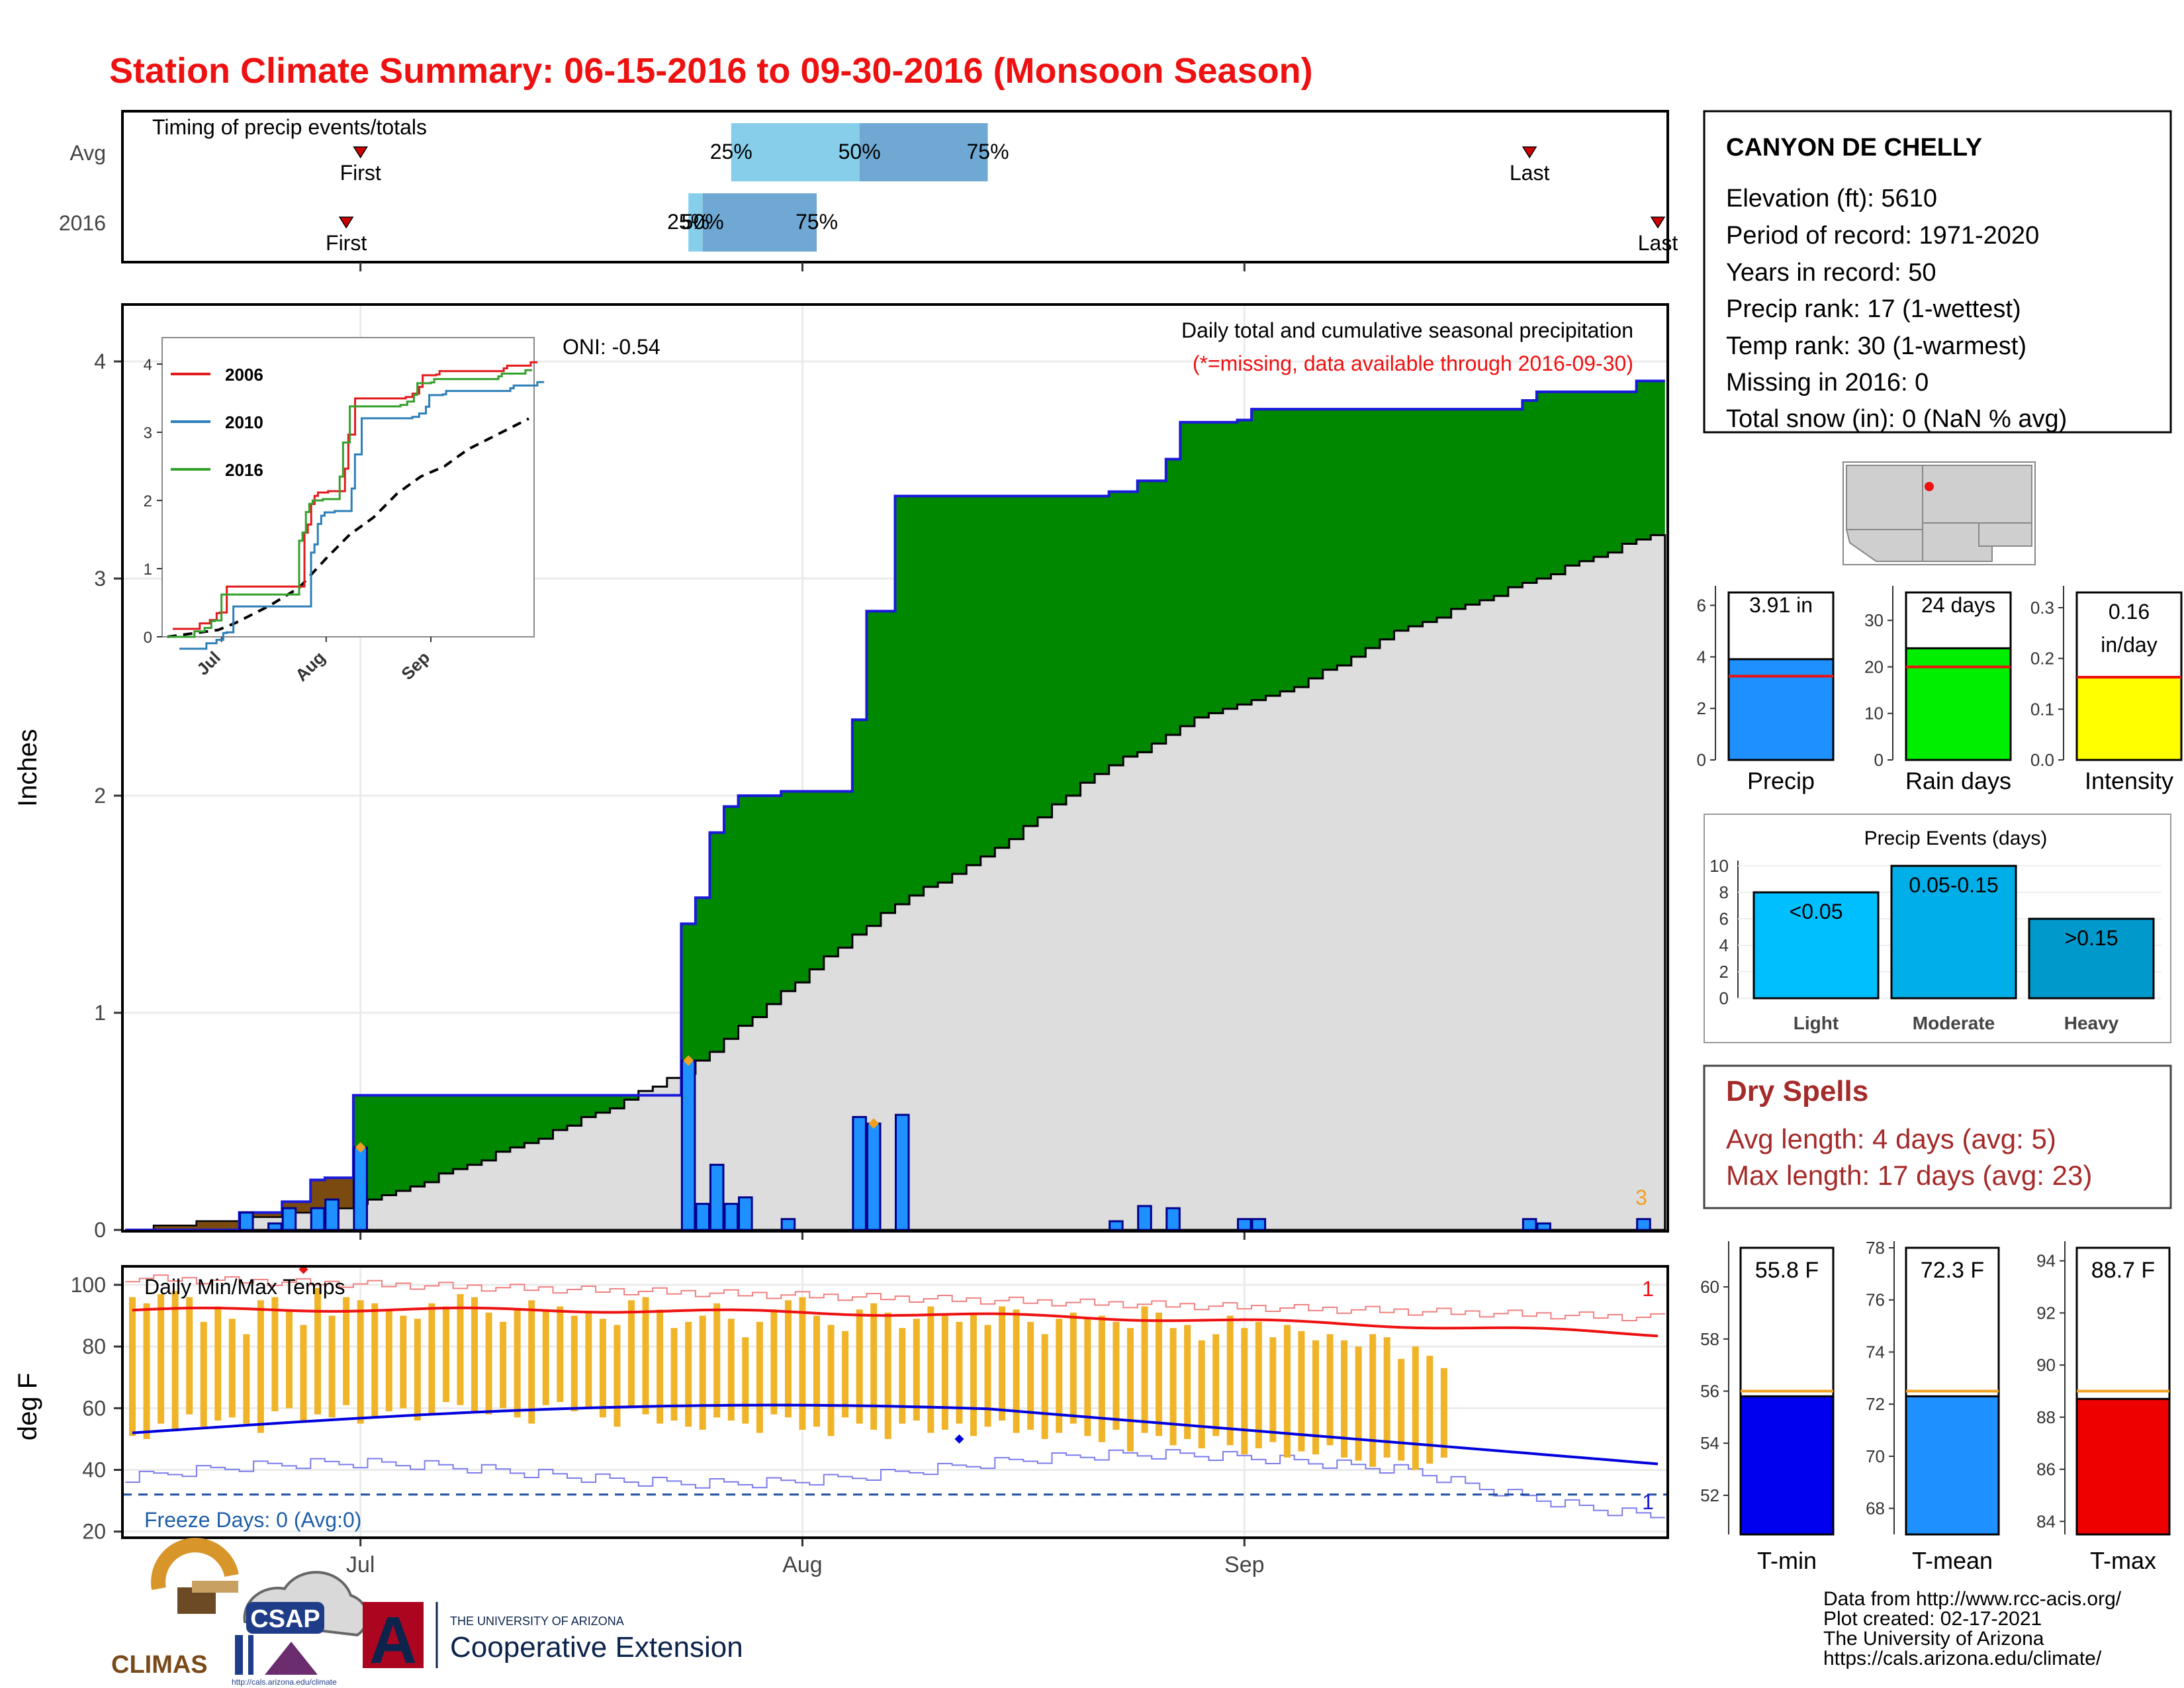 This screenshot has width=2184, height=1688. Describe the element at coordinates (596, 1647) in the screenshot. I see `ua-logo-big-text: Cooperative Extension` at that location.